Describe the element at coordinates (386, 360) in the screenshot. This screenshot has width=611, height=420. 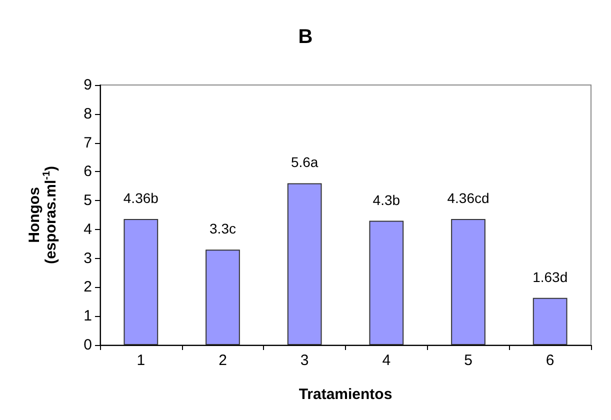
I see `x-tick-label: 4` at that location.